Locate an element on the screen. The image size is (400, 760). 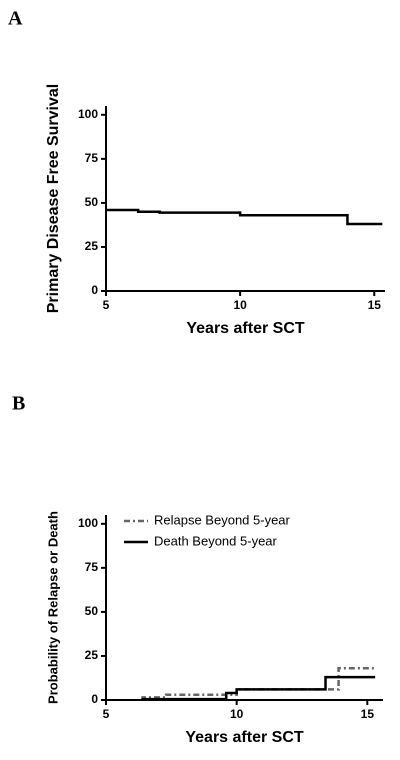
panel-label: B is located at coordinates (18, 404).